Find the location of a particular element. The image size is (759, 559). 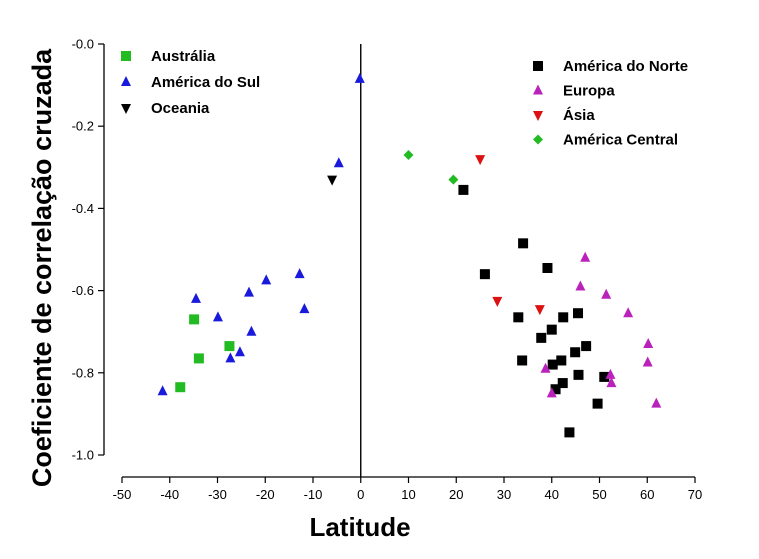

legend-label: América do Norte is located at coordinates (625, 66).